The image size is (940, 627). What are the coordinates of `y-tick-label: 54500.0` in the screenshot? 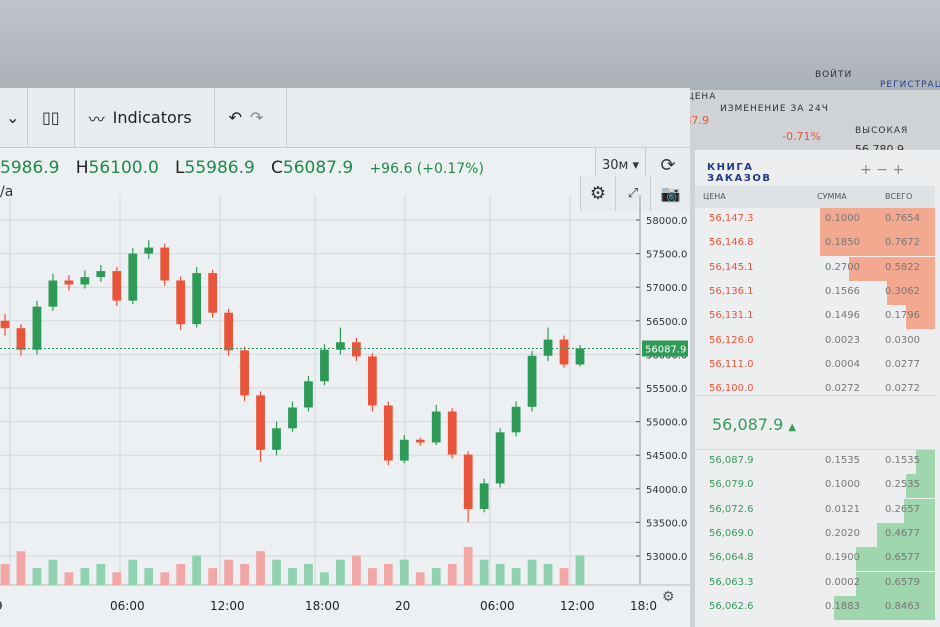 It's located at (666, 456).